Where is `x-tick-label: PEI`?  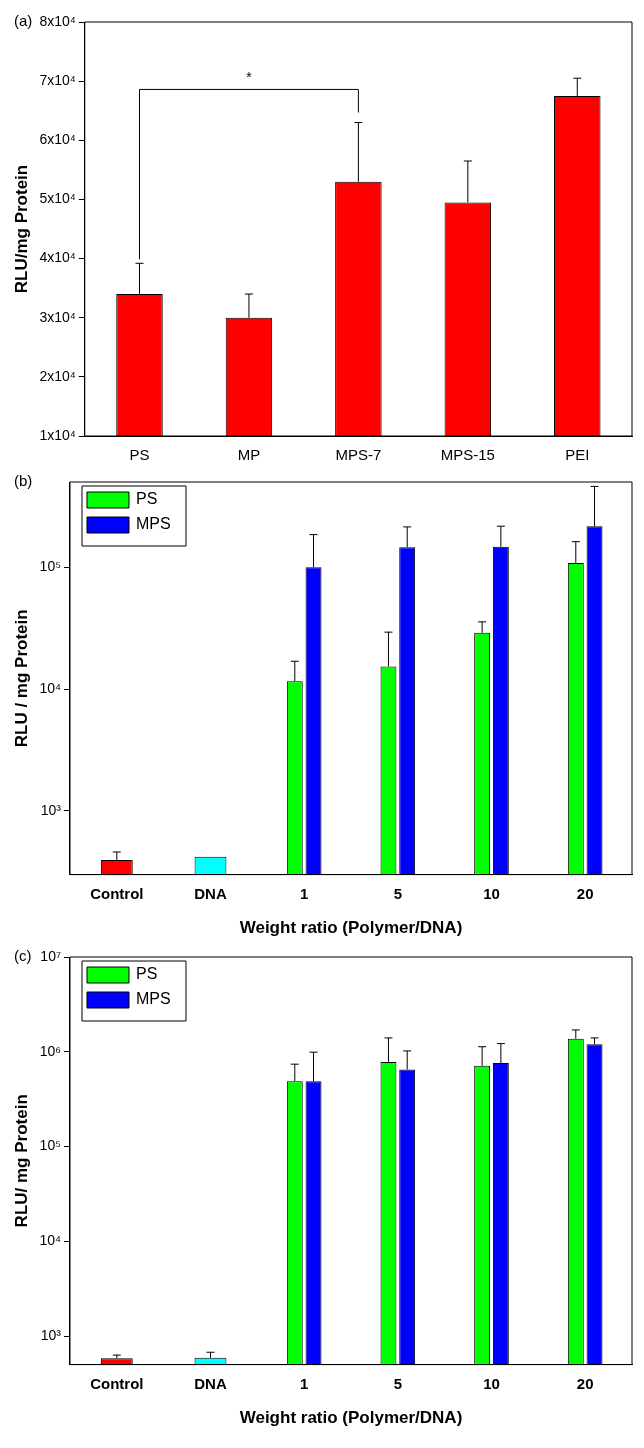 x-tick-label: PEI is located at coordinates (577, 455).